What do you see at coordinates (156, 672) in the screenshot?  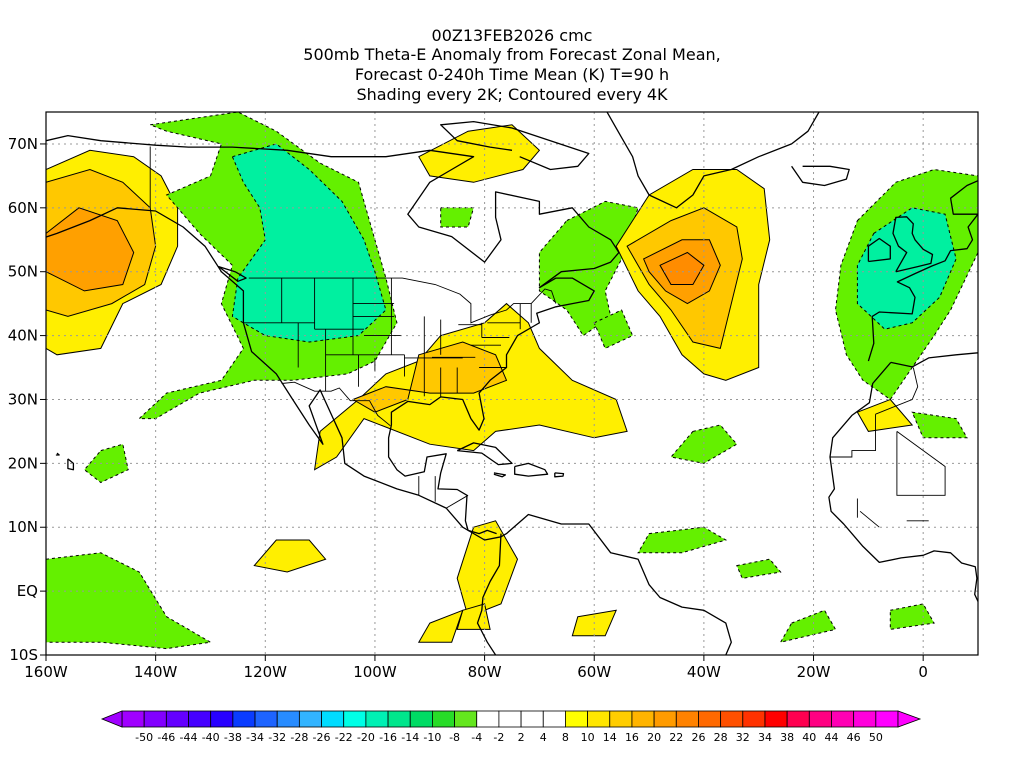 I see `lon-tick-label: 140W` at bounding box center [156, 672].